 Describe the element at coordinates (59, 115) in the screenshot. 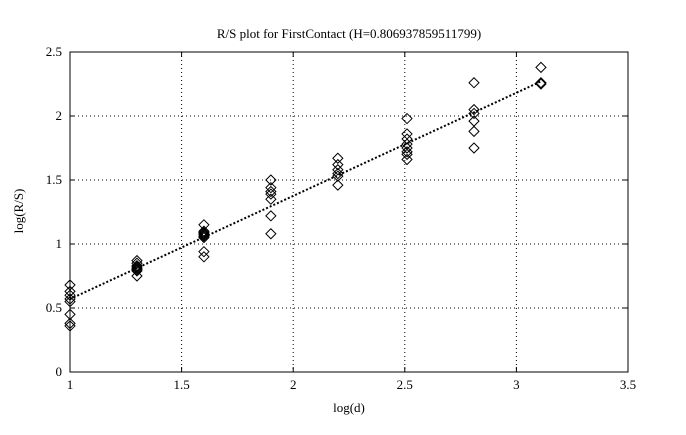

I see `y-tick-label: 2` at that location.